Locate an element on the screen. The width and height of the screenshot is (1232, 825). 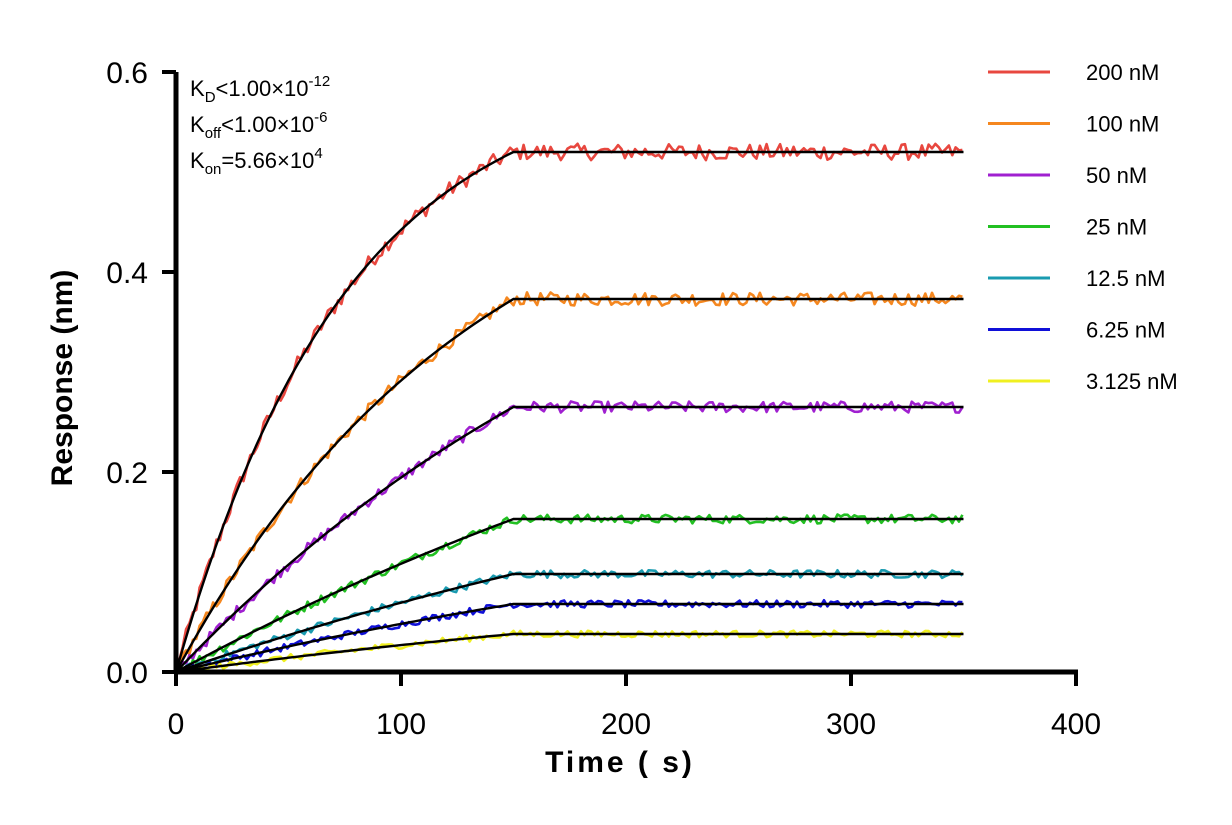
kon-annotation: Kon=5.66×104 is located at coordinates (256, 161).